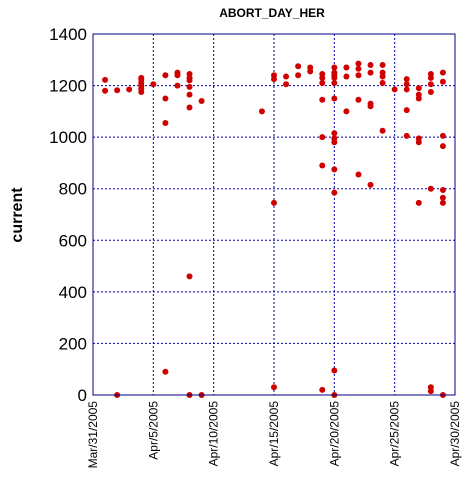 The image size is (463, 481). Describe the element at coordinates (73, 240) in the screenshot. I see `y-tick-label: 600` at that location.